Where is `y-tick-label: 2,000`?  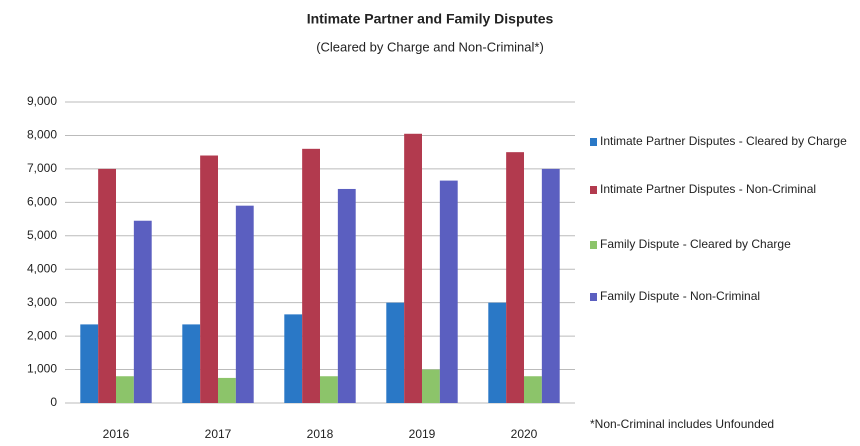
y-tick-label: 2,000 is located at coordinates (42, 335).